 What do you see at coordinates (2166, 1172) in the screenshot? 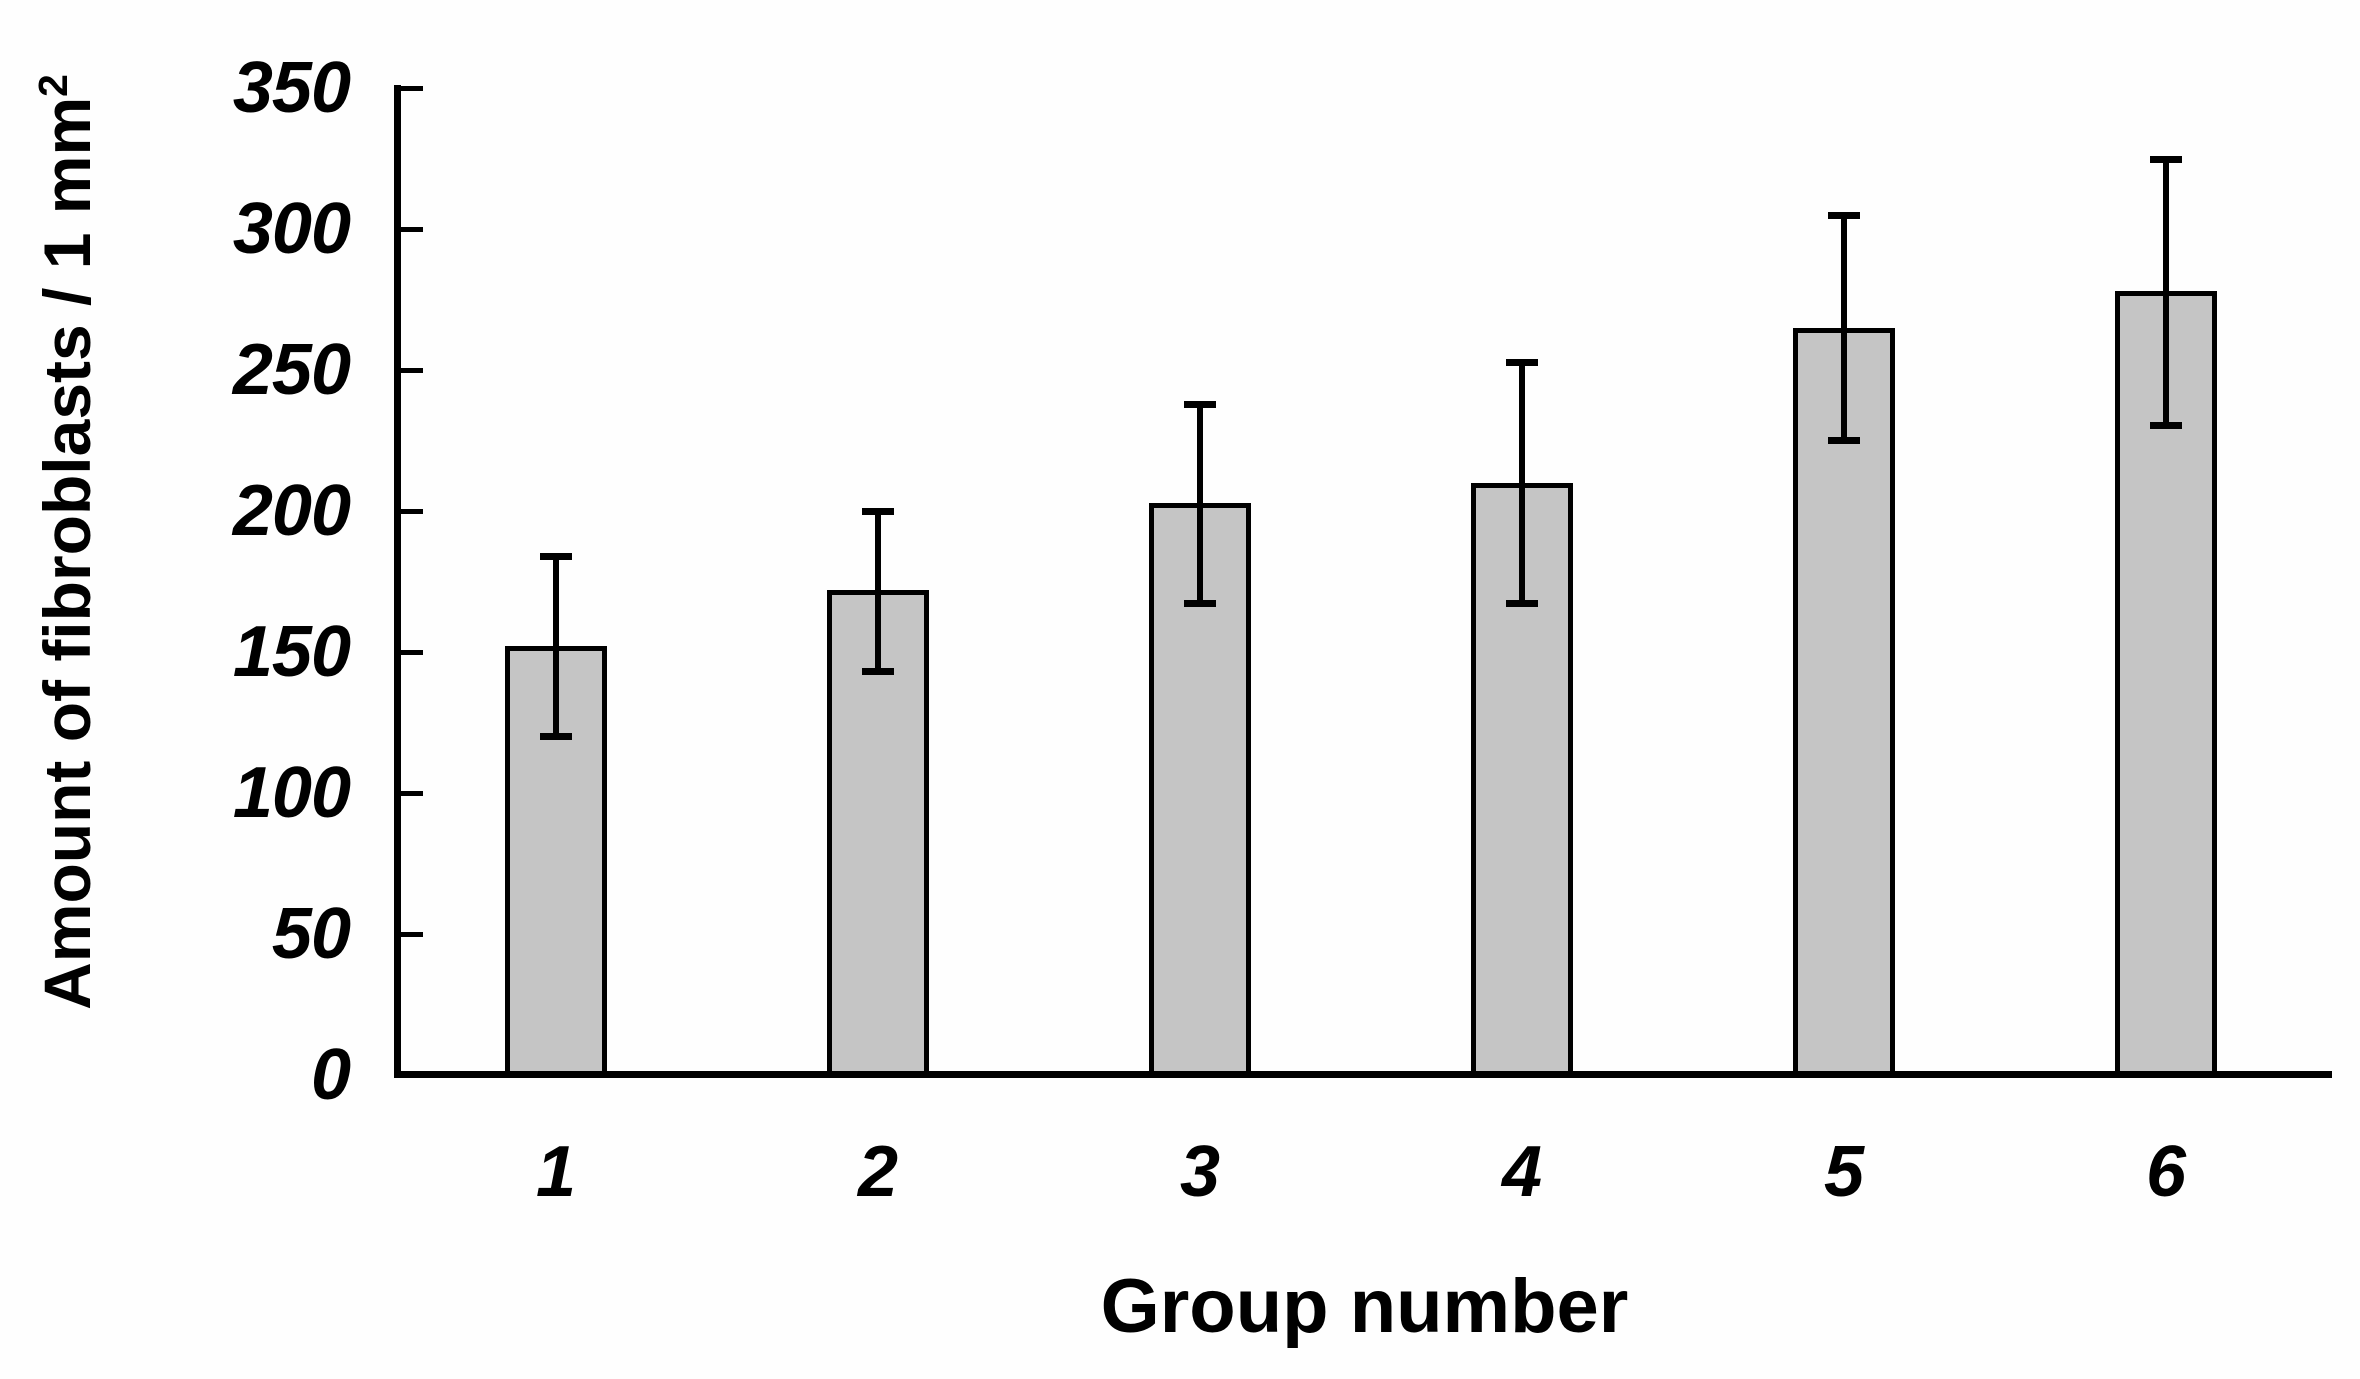
I see `x-tick-label: 6` at bounding box center [2166, 1172].